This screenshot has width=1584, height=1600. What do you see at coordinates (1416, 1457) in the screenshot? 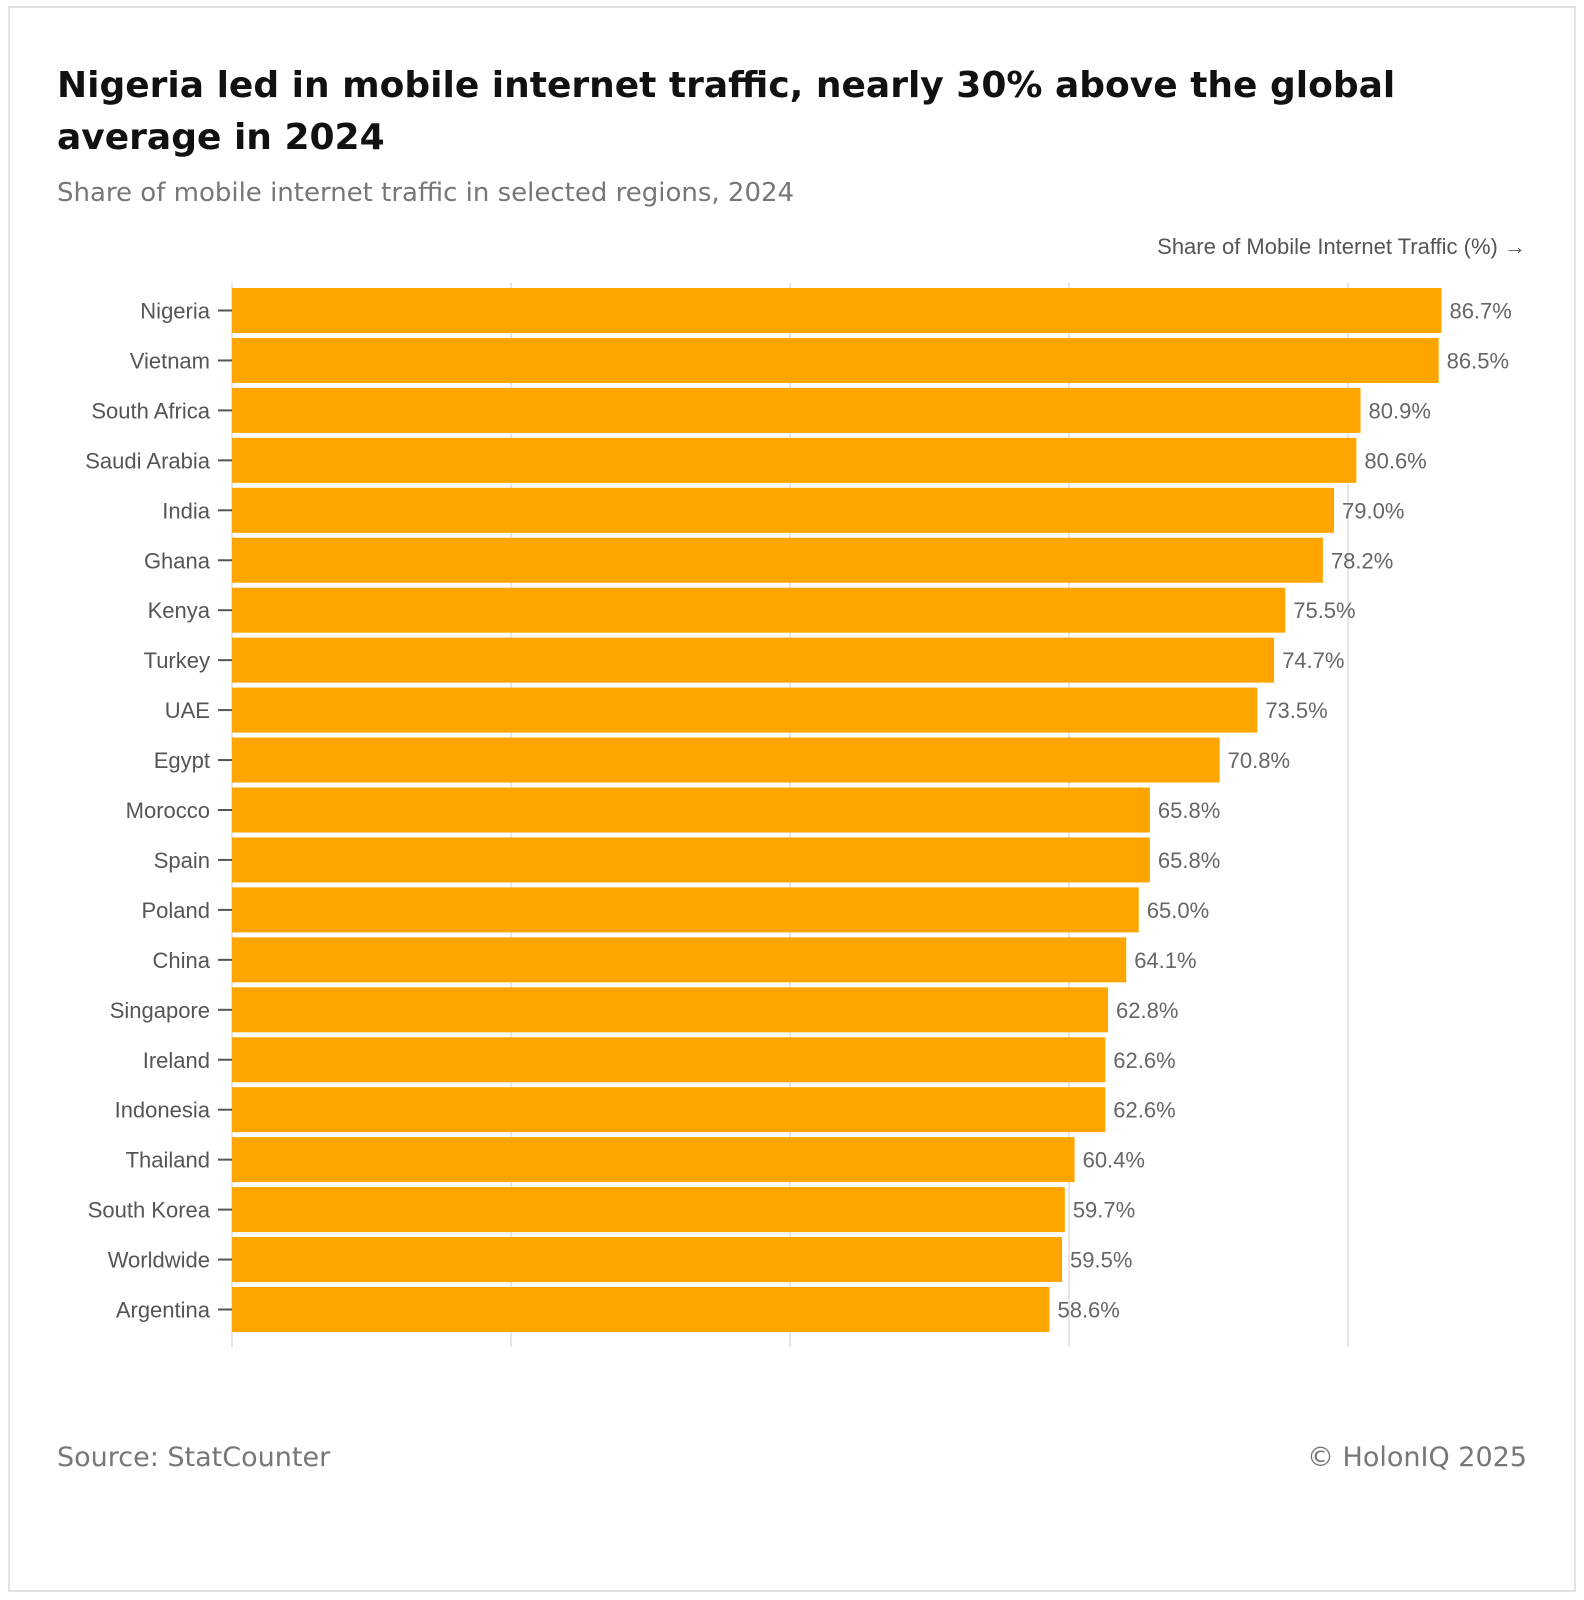
I see `copyright-note: © HolonIQ 2025` at bounding box center [1416, 1457].